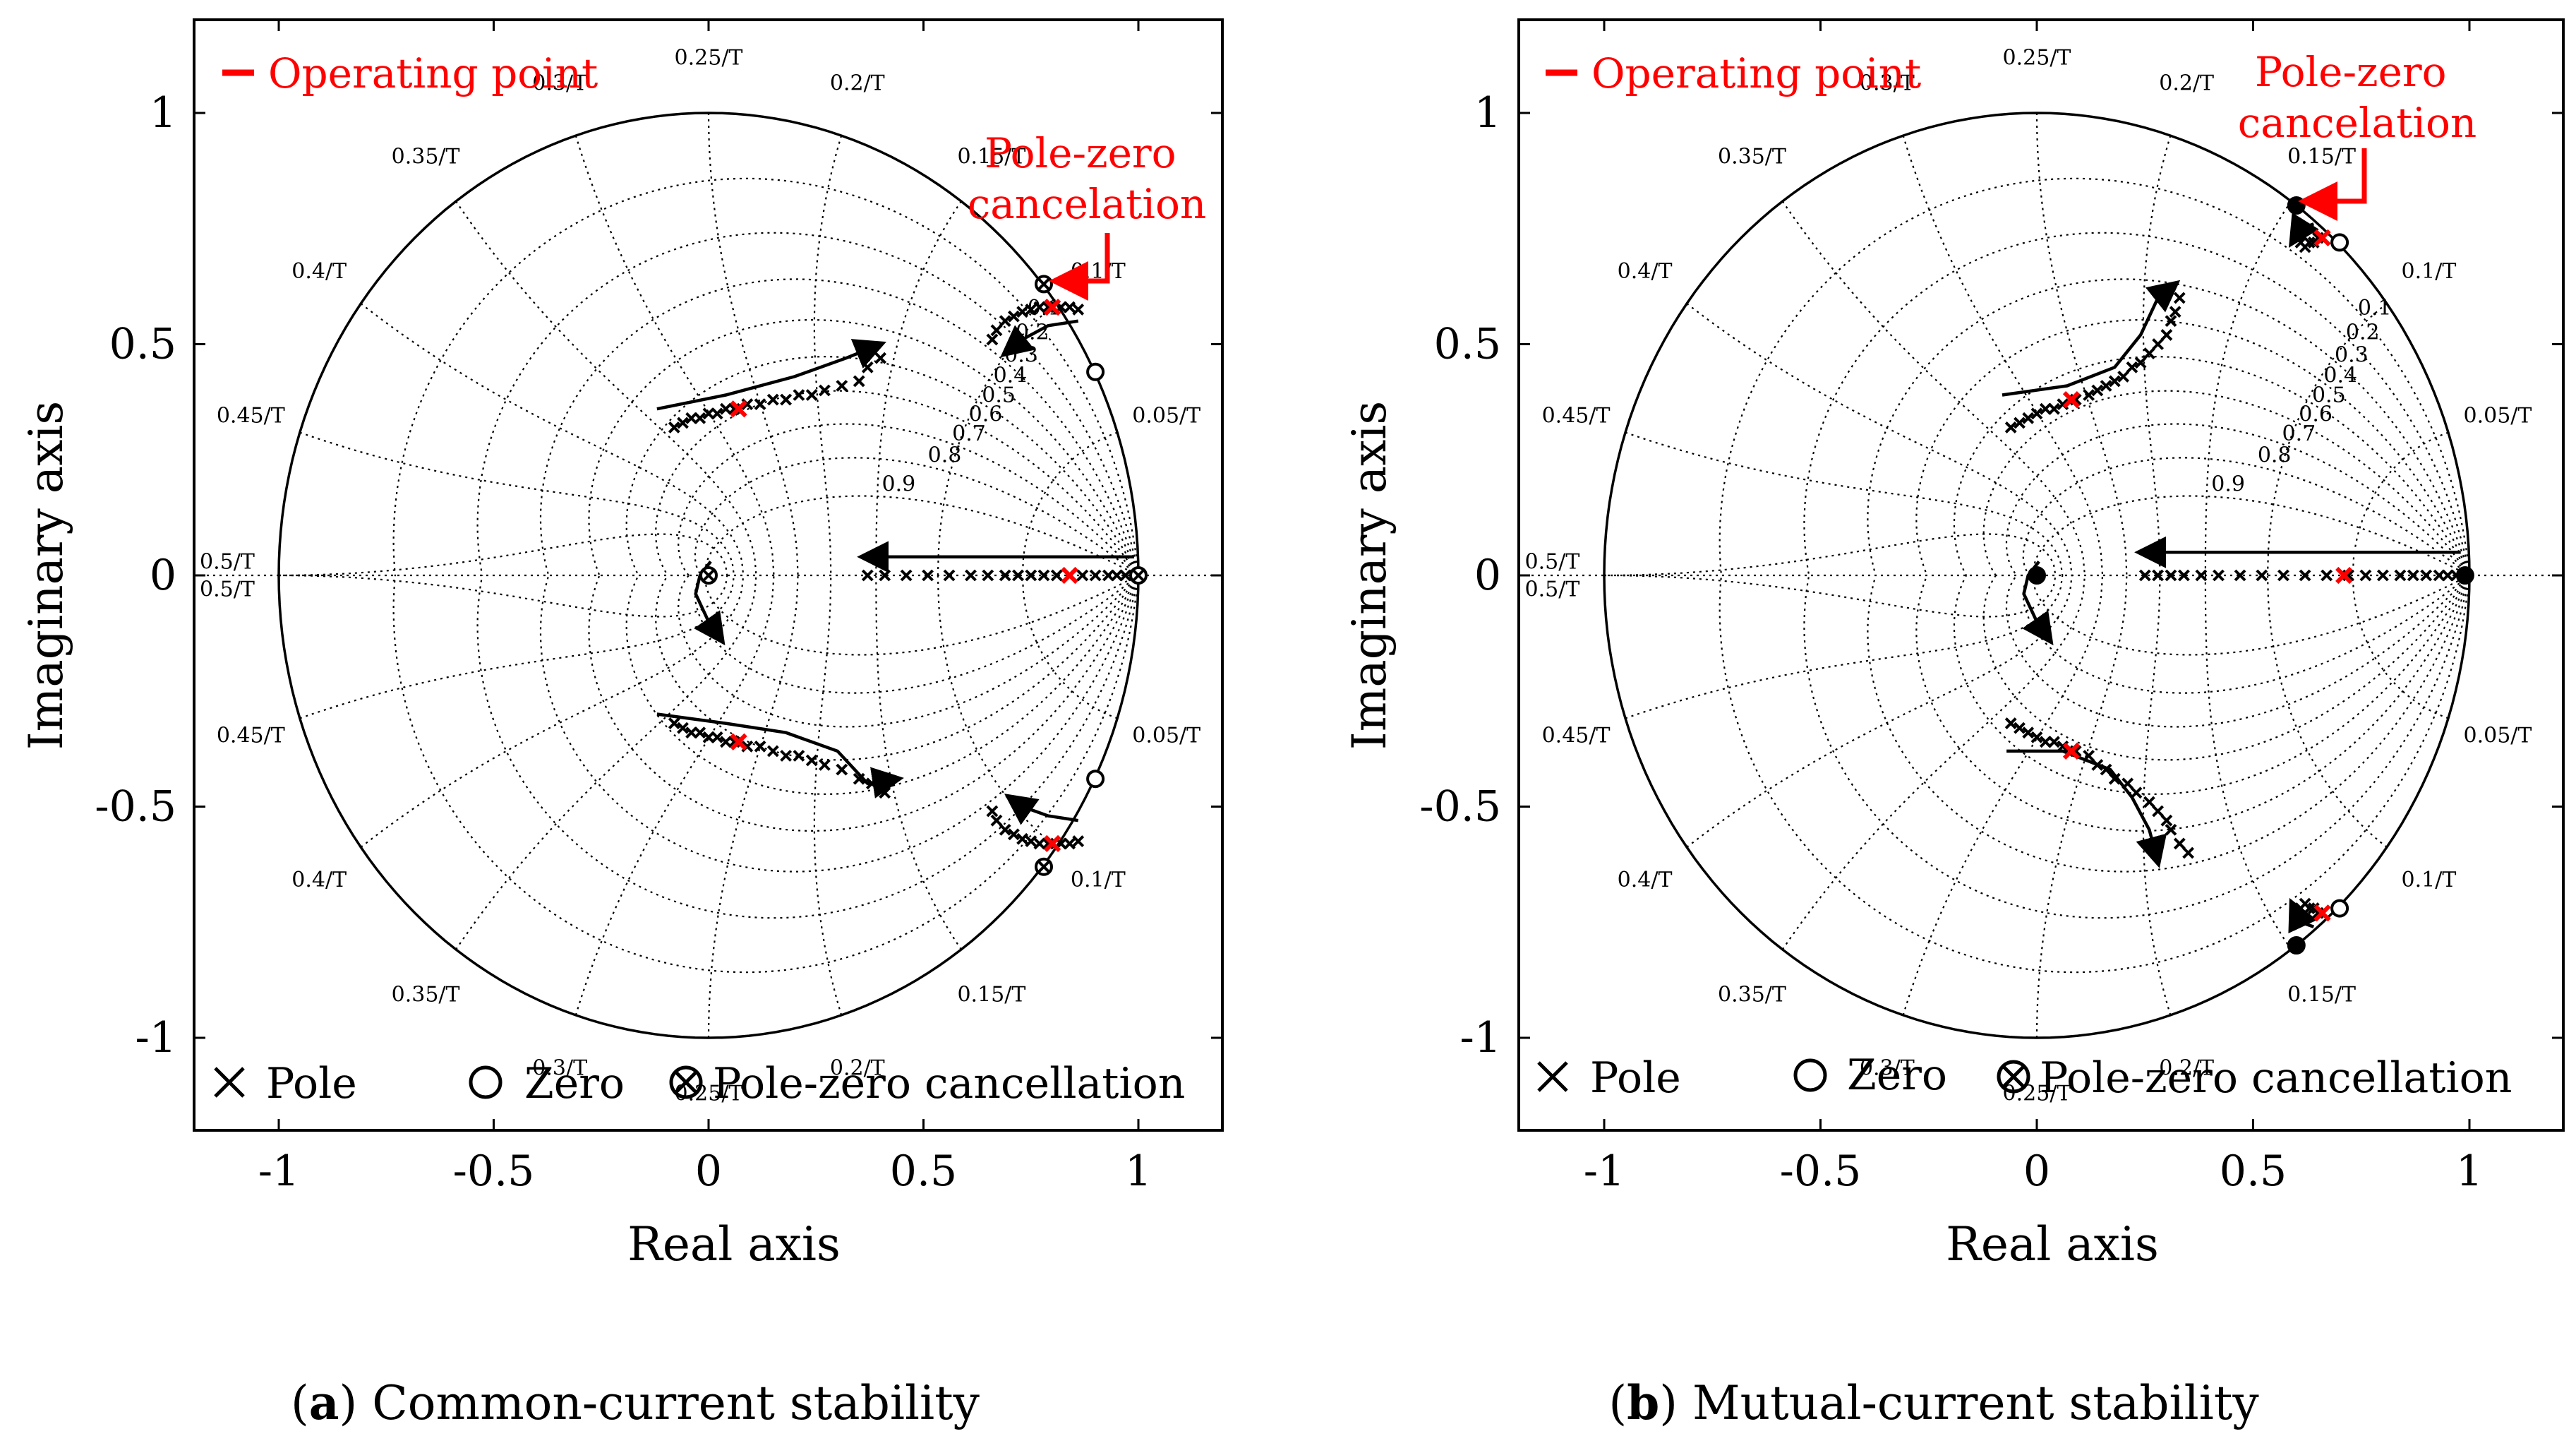 The height and width of the screenshot is (1448, 2576). What do you see at coordinates (2013, 1077) in the screenshot?
I see `legend-cancel-marker` at bounding box center [2013, 1077].